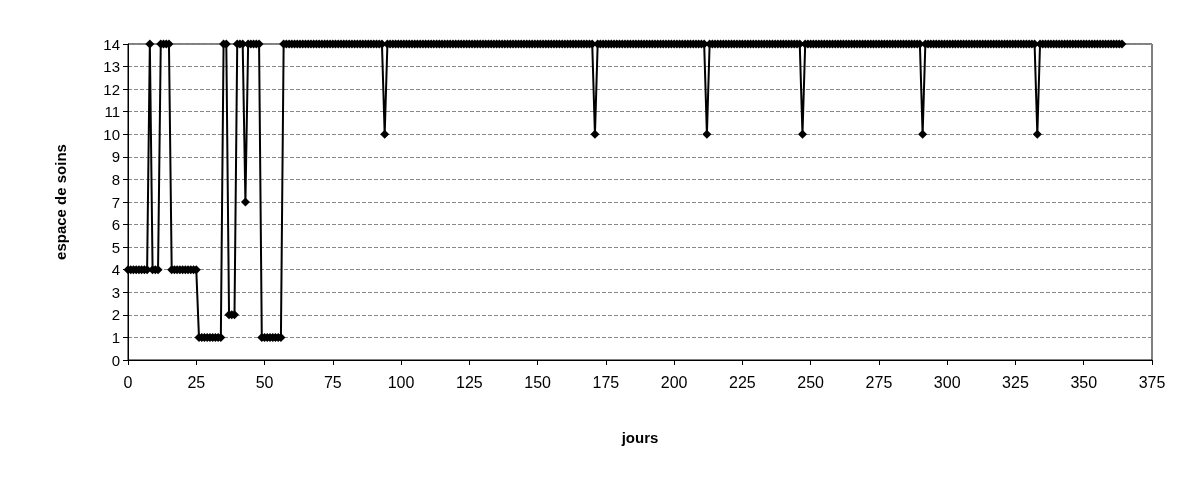  Describe the element at coordinates (115, 247) in the screenshot. I see `y-tick-label: 5` at that location.